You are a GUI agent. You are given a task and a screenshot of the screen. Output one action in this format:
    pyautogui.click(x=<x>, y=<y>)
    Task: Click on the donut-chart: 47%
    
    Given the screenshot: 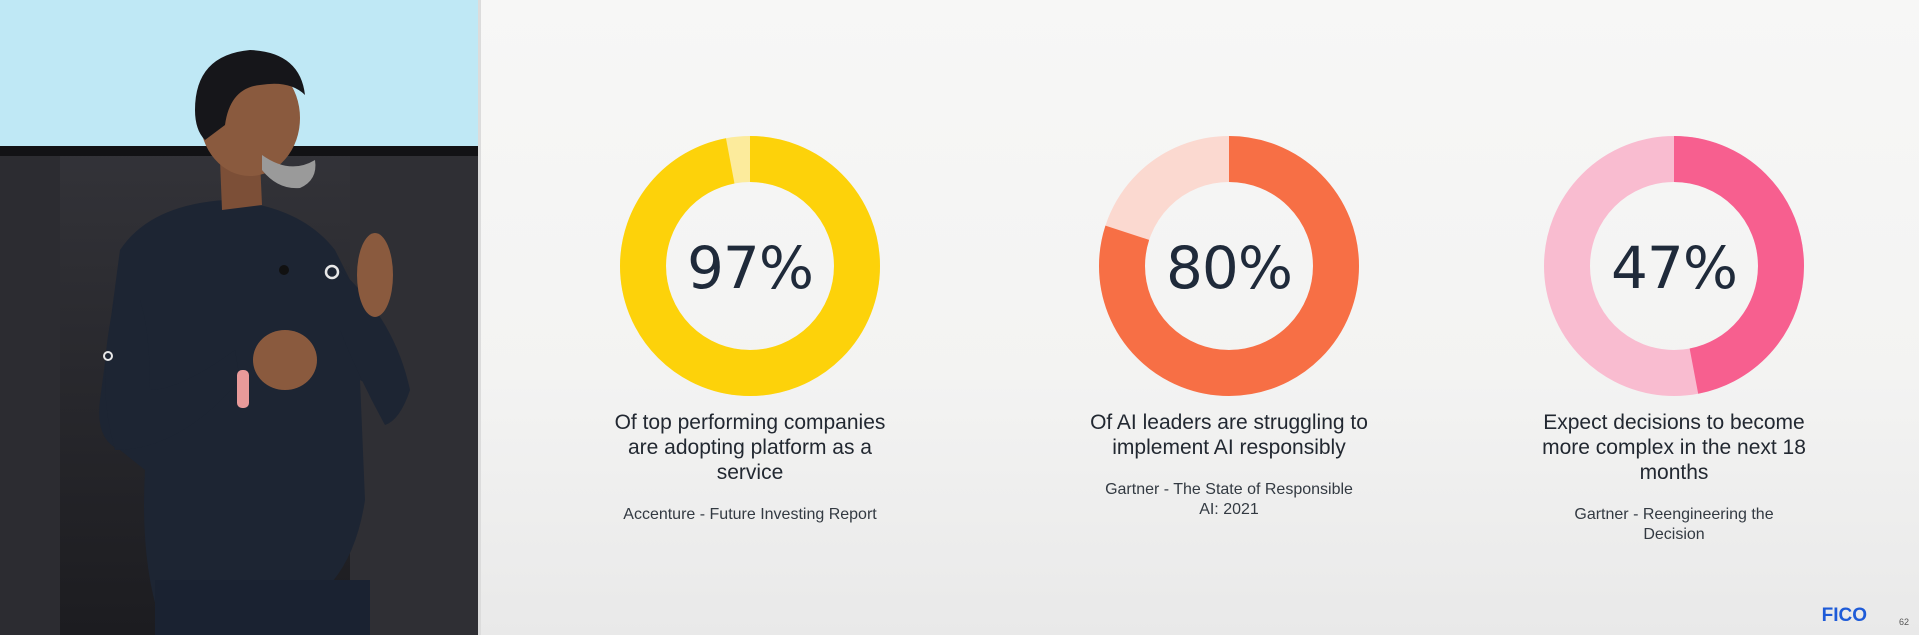 What is the action you would take?
    pyautogui.click(x=1674, y=266)
    